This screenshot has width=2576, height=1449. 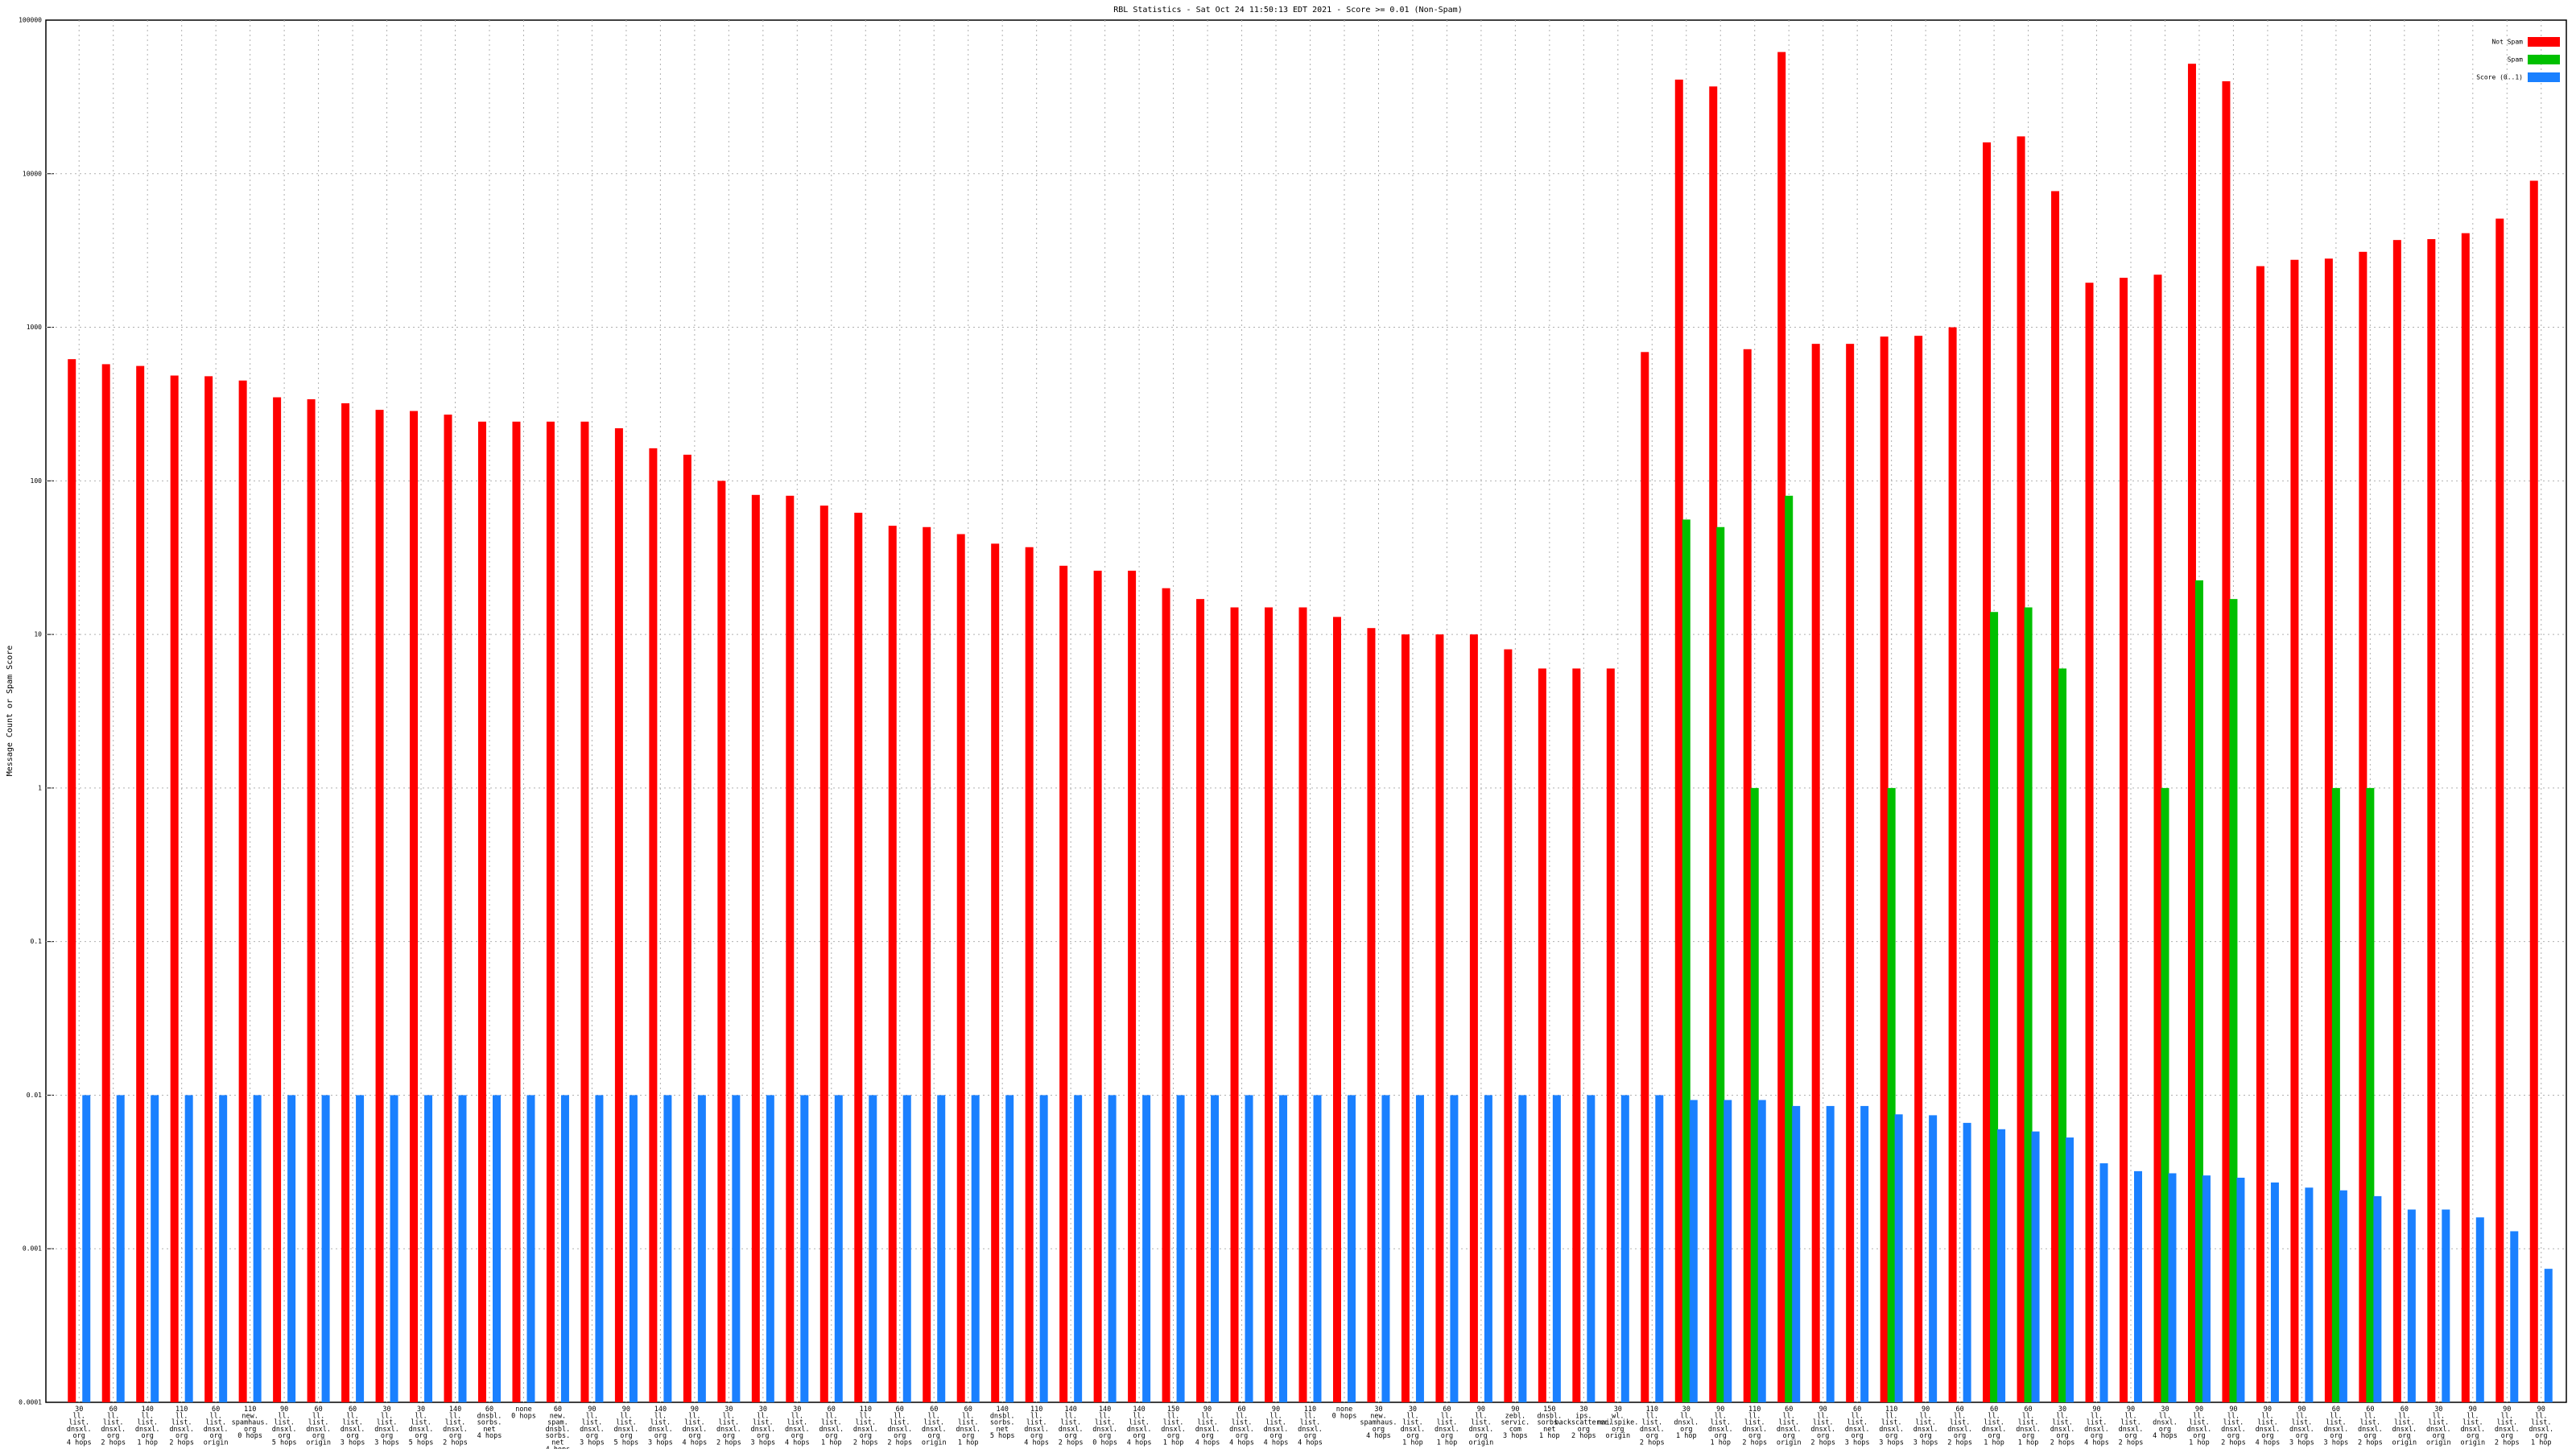 What do you see at coordinates (1104, 1426) in the screenshot?
I see `x-tick-label: 140 ll. list. dnsxl. org 0 hops` at bounding box center [1104, 1426].